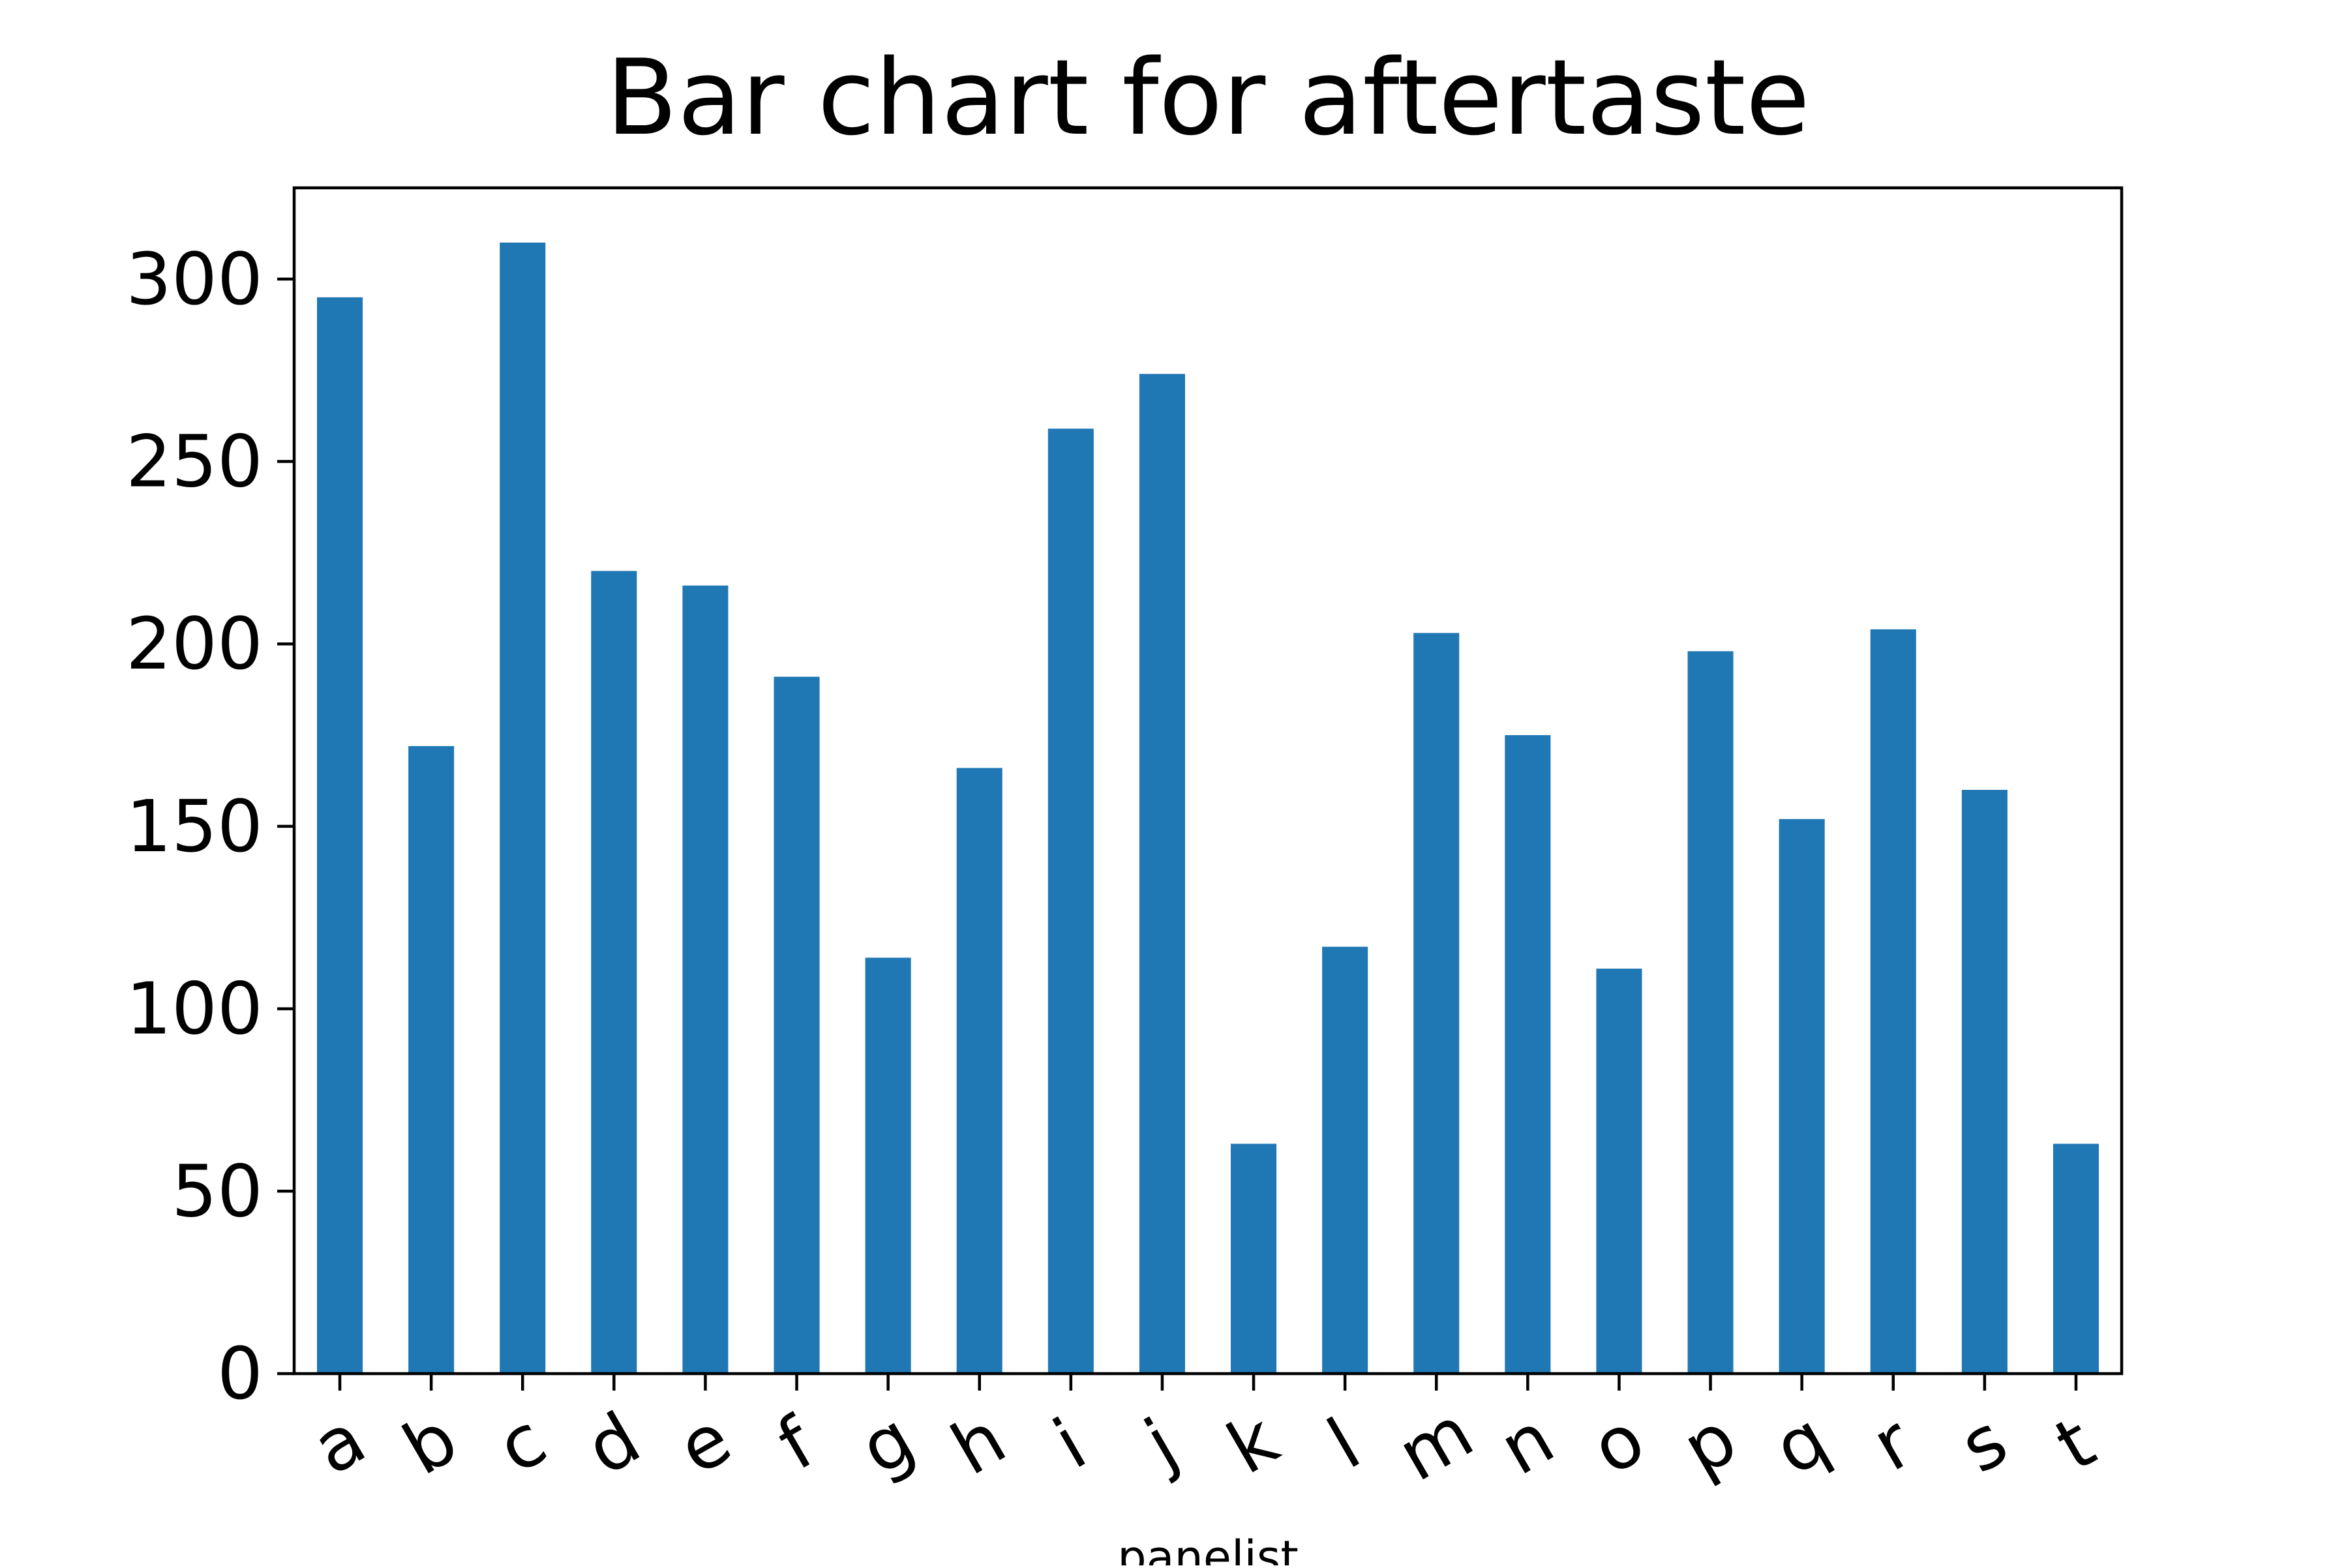 This screenshot has height=1568, width=2348. I want to click on x-axis-label: panelist, so click(1208, 1548).